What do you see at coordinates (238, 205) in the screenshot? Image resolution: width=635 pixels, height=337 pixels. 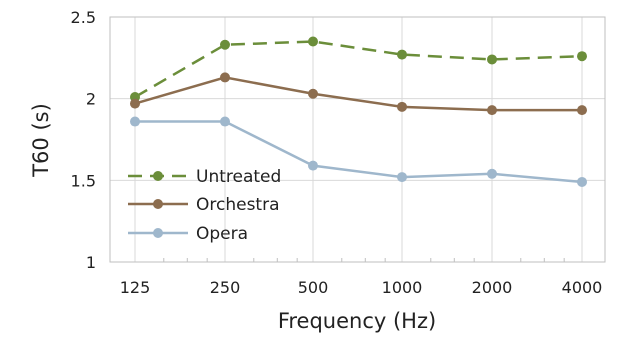 I see `legend-label: Orchestra` at bounding box center [238, 205].